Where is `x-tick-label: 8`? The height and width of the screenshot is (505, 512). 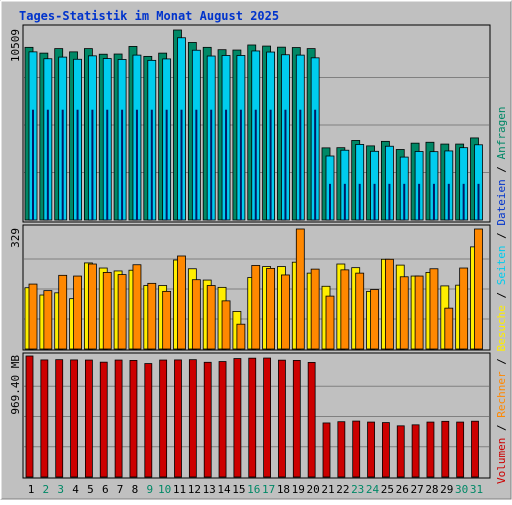 x-tick-label: 8 is located at coordinates (135, 489).